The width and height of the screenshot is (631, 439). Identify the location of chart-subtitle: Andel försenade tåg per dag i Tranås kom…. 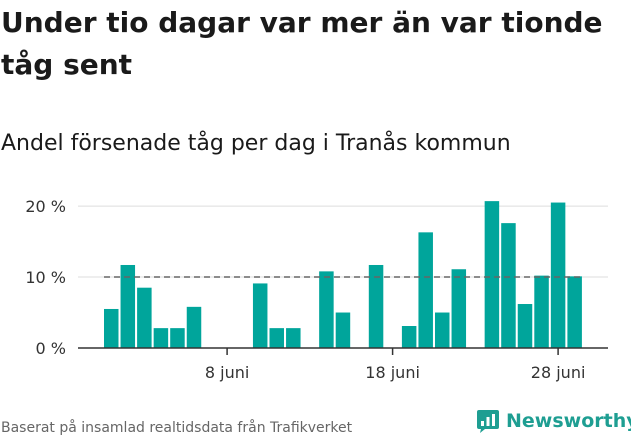
(256, 143).